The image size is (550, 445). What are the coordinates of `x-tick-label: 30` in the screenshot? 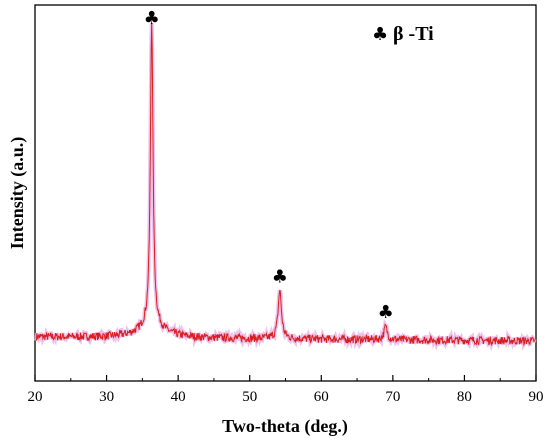 It's located at (106, 397).